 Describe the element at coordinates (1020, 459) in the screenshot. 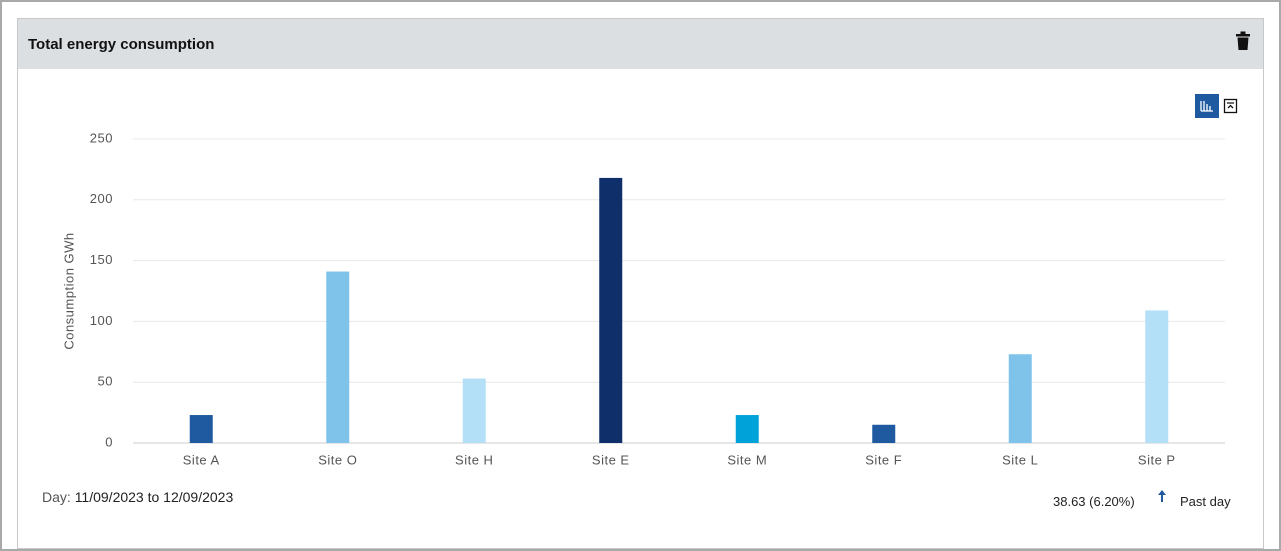

I see `x-tick-label: Site L` at that location.